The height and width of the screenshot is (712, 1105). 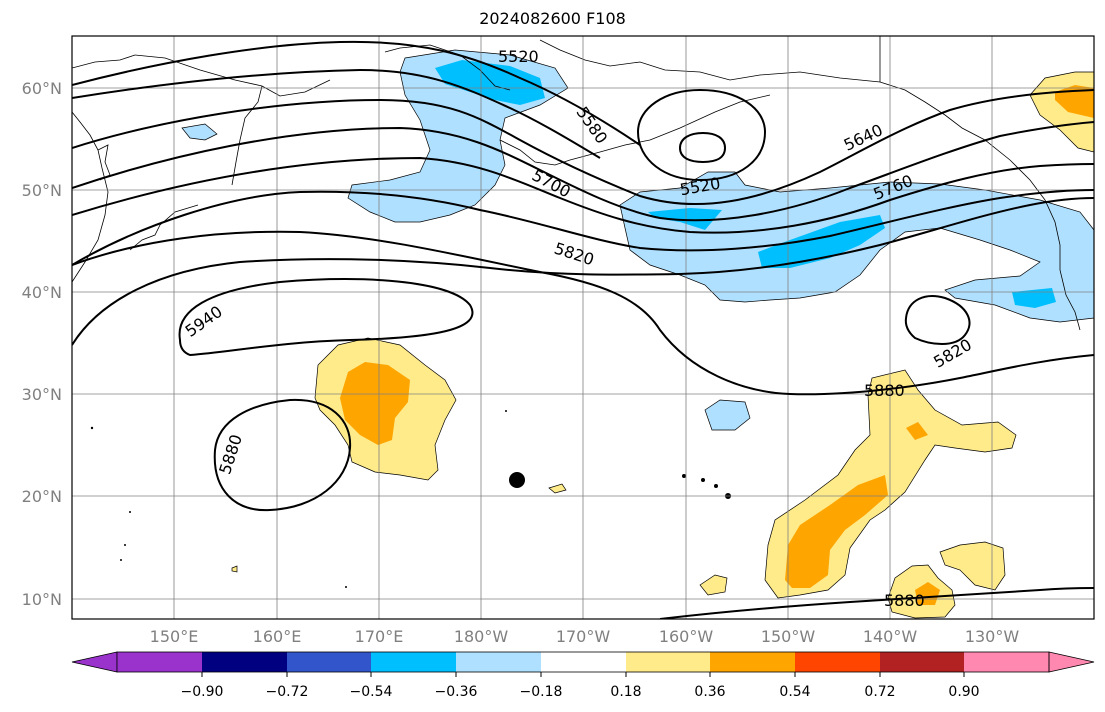 What do you see at coordinates (904, 600) in the screenshot?
I see `contour-label-5880-south: 5880` at bounding box center [904, 600].